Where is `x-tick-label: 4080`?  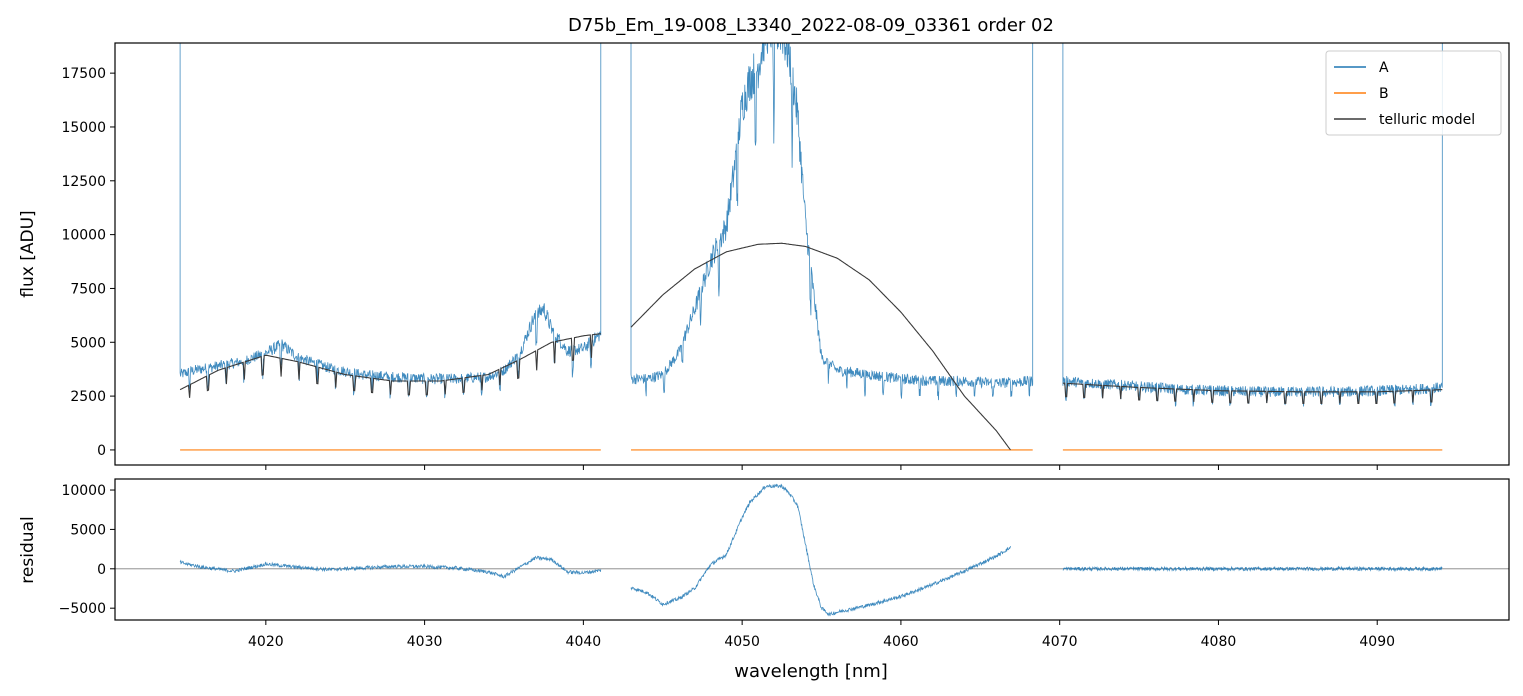
x-tick-label: 4080 is located at coordinates (1219, 642).